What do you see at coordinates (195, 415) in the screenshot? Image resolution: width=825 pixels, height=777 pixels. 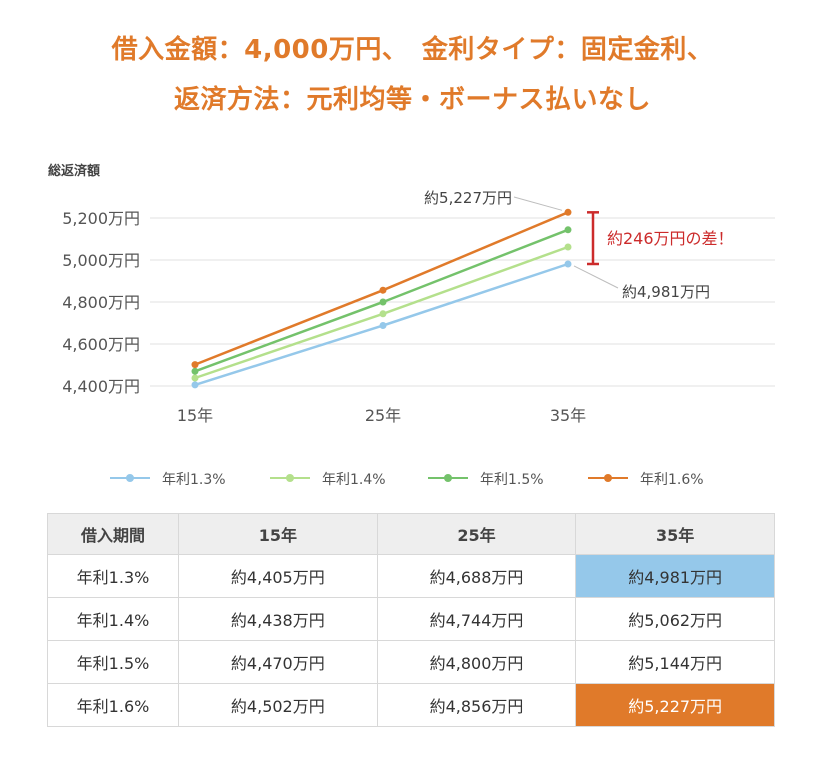 I see `x-tick-label: 15年` at bounding box center [195, 415].